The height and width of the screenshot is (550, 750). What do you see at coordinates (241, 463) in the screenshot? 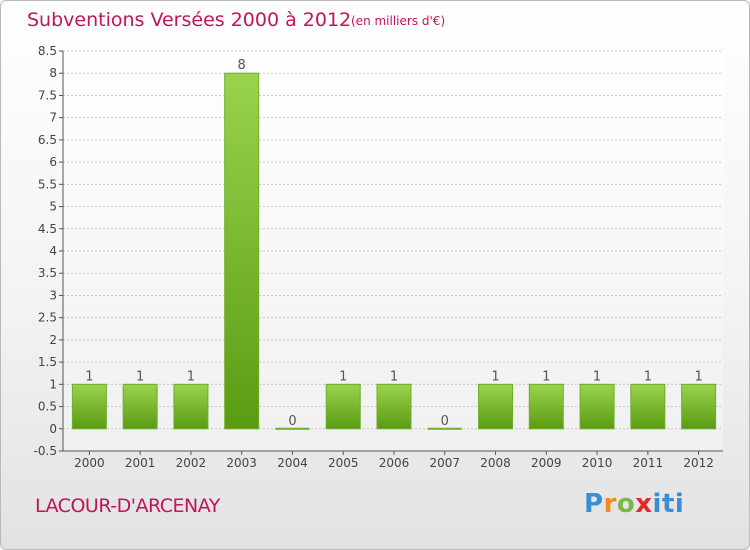
I see `x-tick-label: 2003` at bounding box center [241, 463].